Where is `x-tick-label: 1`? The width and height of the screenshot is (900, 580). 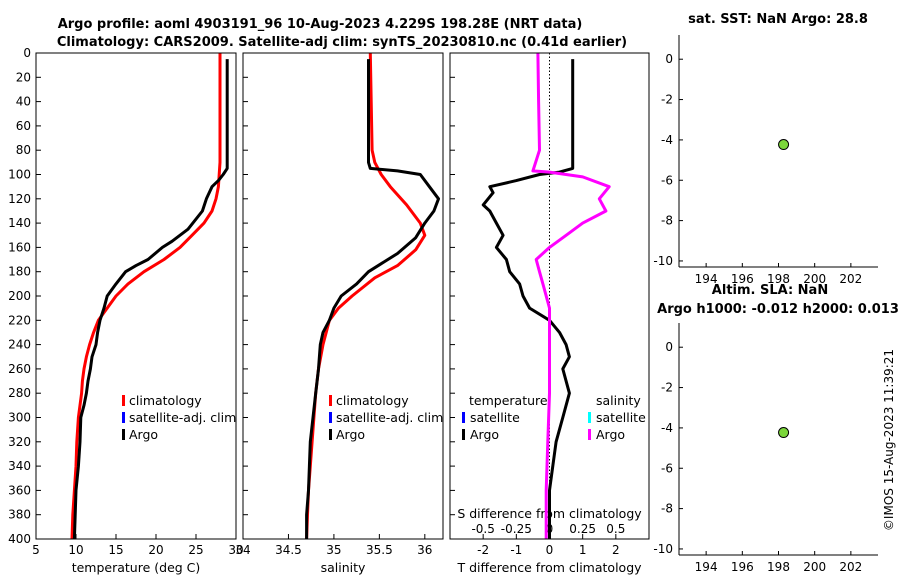
x-tick-label: 1 is located at coordinates (583, 550).